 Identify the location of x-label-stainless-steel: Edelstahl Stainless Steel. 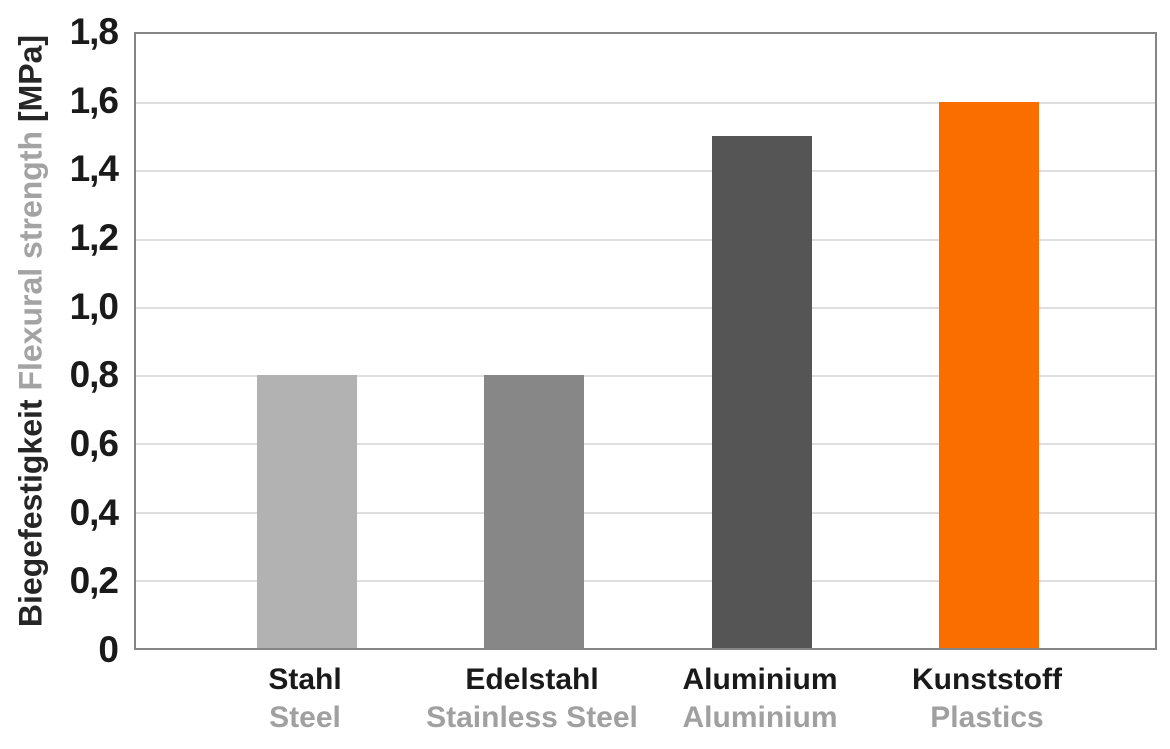
(532, 699).